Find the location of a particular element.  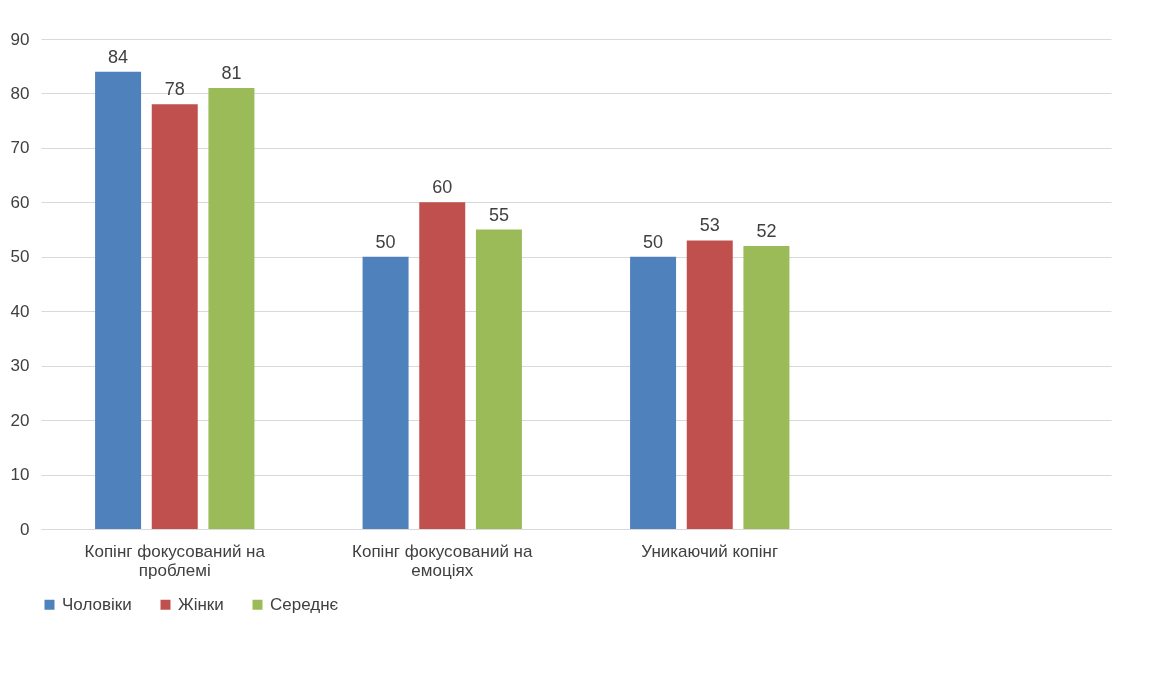

data-label: 60 is located at coordinates (442, 187).